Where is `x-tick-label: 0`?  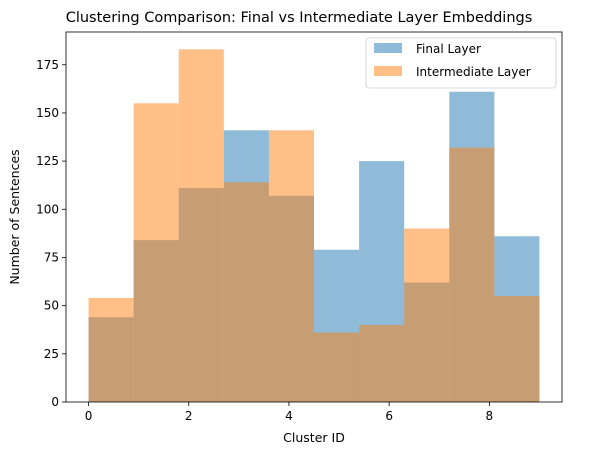
x-tick-label: 0 is located at coordinates (89, 416).